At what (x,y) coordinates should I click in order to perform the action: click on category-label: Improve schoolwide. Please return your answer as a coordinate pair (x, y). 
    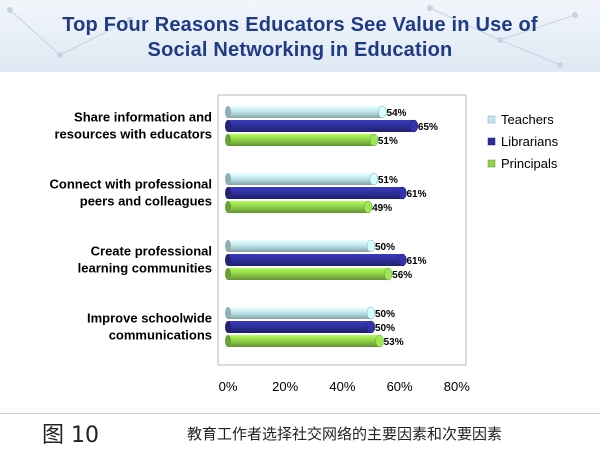
    Looking at the image, I should click on (149, 318).